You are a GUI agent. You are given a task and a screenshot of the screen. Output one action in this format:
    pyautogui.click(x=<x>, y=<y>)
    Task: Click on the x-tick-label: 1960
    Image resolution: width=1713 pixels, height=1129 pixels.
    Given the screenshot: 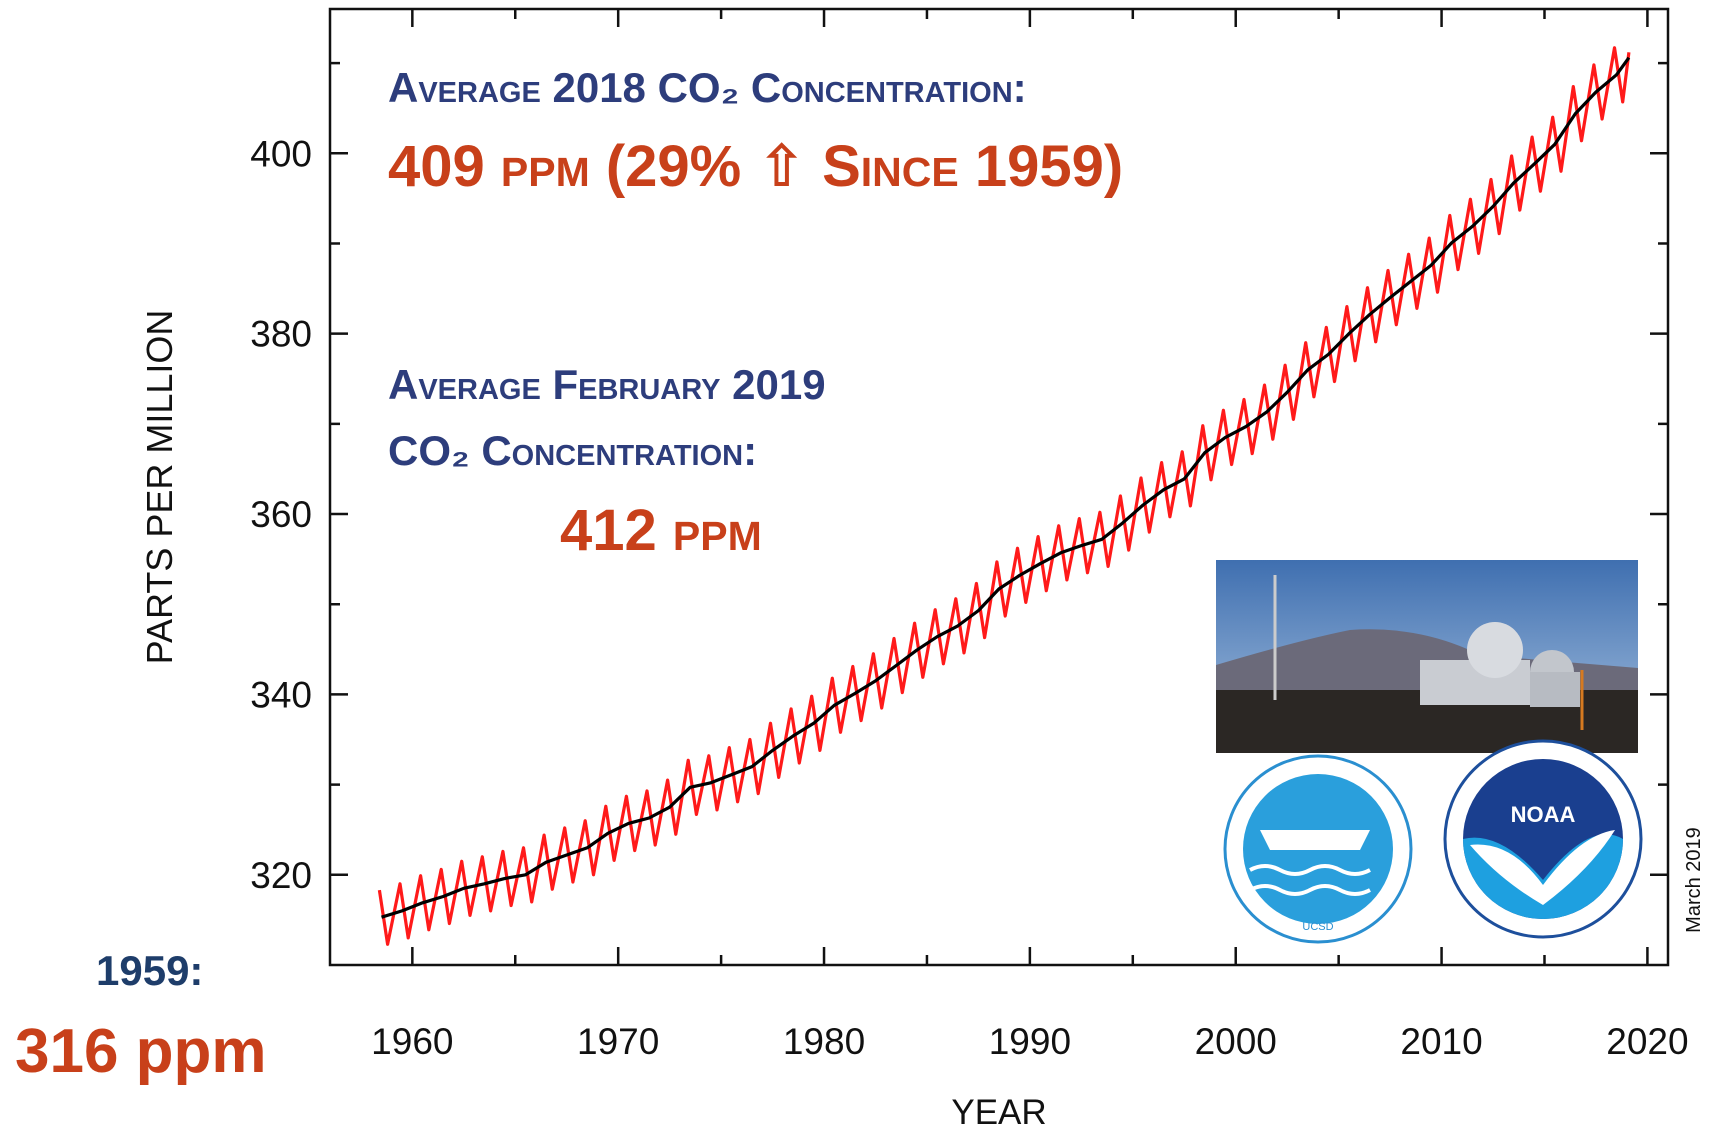 What is the action you would take?
    pyautogui.click(x=412, y=1041)
    